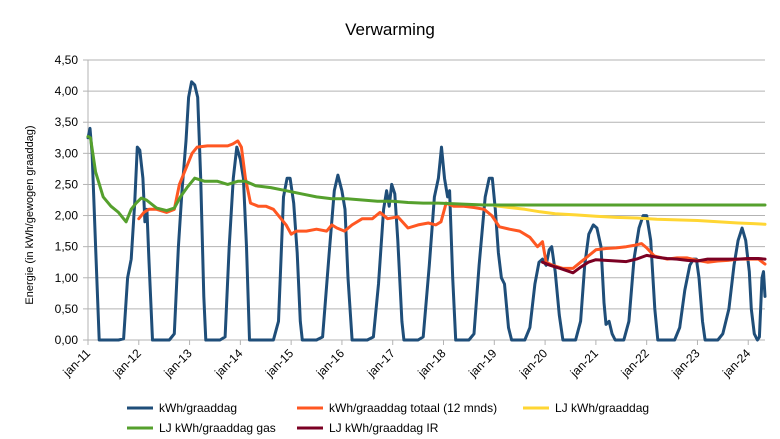 The height and width of the screenshot is (439, 780). What do you see at coordinates (67, 247) in the screenshot?
I see `y-tick-label: 1,50` at bounding box center [67, 247].